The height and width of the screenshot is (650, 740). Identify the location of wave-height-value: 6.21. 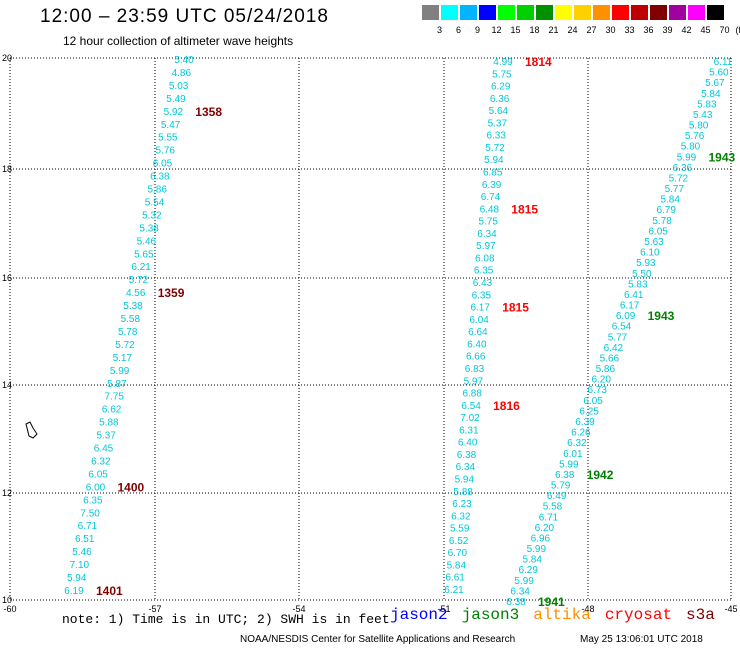
(141, 267).